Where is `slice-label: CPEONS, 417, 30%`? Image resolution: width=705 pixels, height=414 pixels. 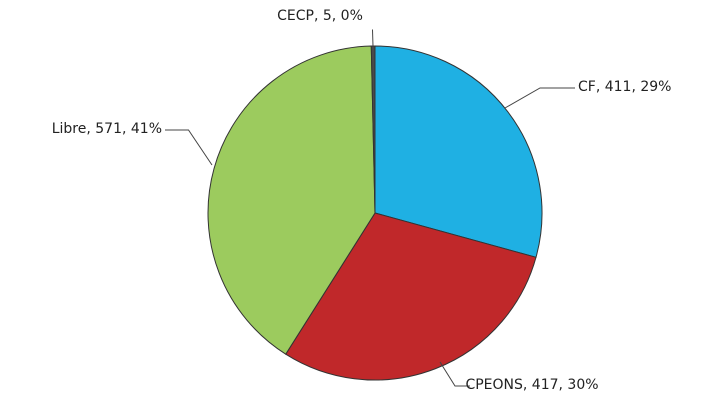
slice-label: CPEONS, 417, 30% is located at coordinates (532, 385).